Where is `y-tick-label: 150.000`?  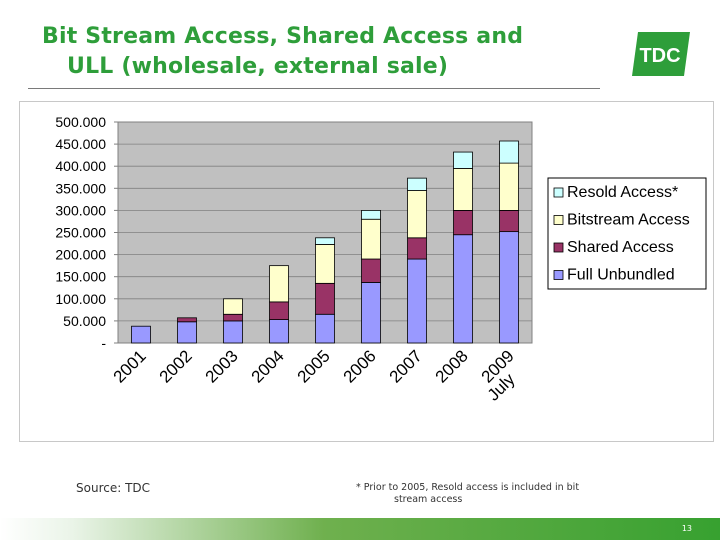
y-tick-label: 150.000 is located at coordinates (80, 277).